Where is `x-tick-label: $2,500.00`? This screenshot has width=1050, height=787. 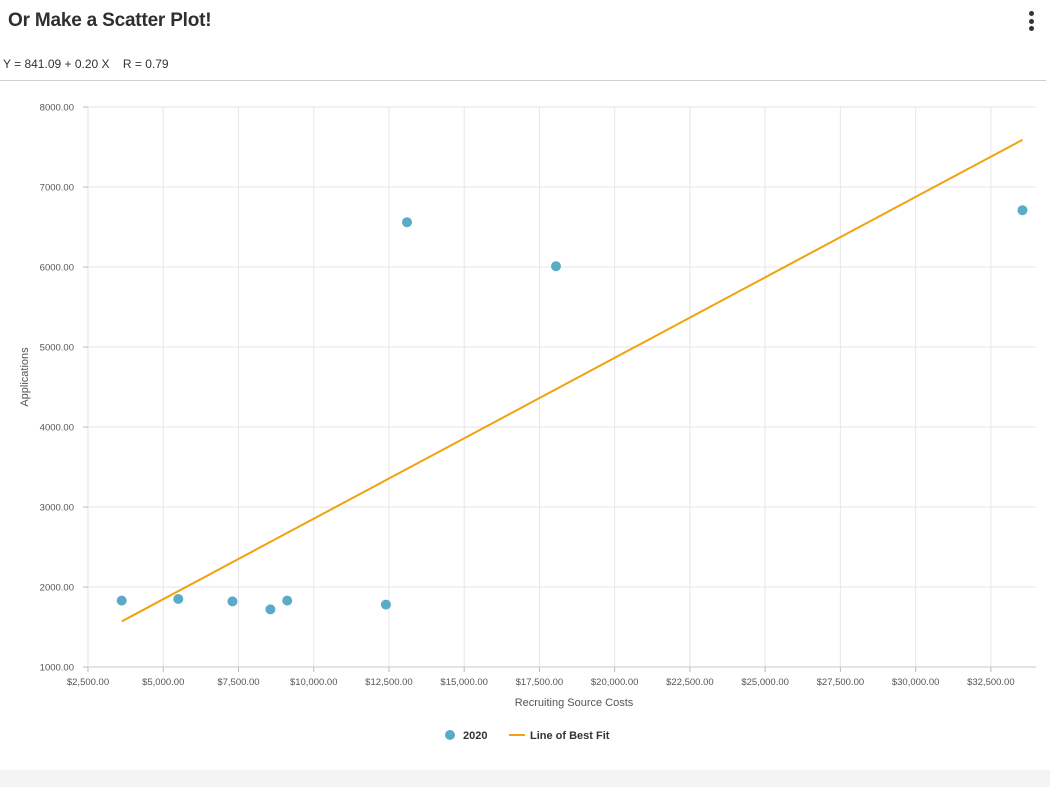 x-tick-label: $2,500.00 is located at coordinates (88, 682).